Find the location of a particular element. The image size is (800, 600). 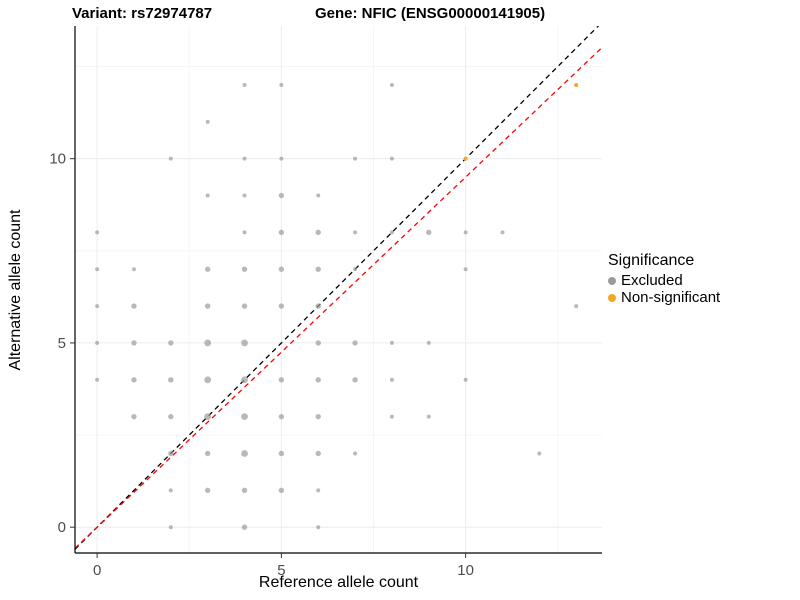

x-tick-label: 5 is located at coordinates (281, 570).